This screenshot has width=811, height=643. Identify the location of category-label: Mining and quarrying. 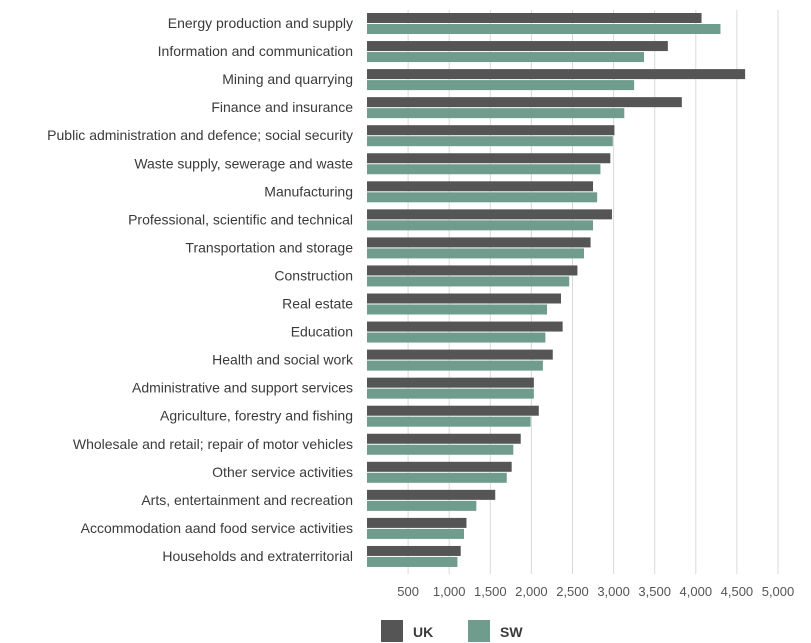
(287, 79).